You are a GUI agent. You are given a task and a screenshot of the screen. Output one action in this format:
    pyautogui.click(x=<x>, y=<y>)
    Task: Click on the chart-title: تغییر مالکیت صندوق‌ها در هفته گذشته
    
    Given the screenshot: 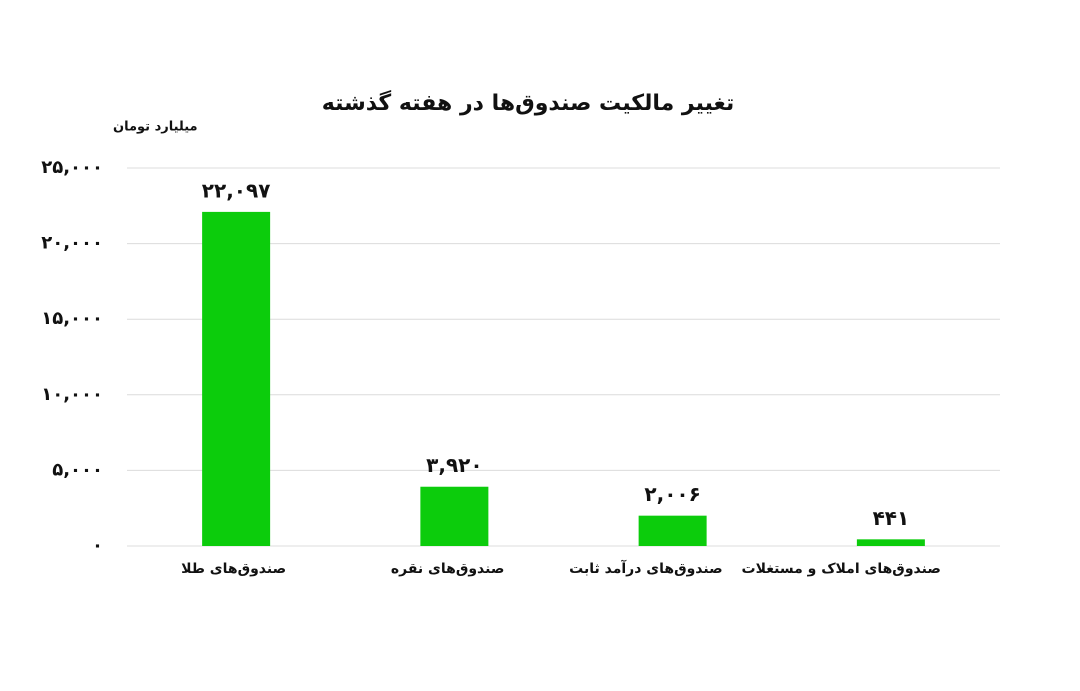 What is the action you would take?
    pyautogui.click(x=528, y=102)
    